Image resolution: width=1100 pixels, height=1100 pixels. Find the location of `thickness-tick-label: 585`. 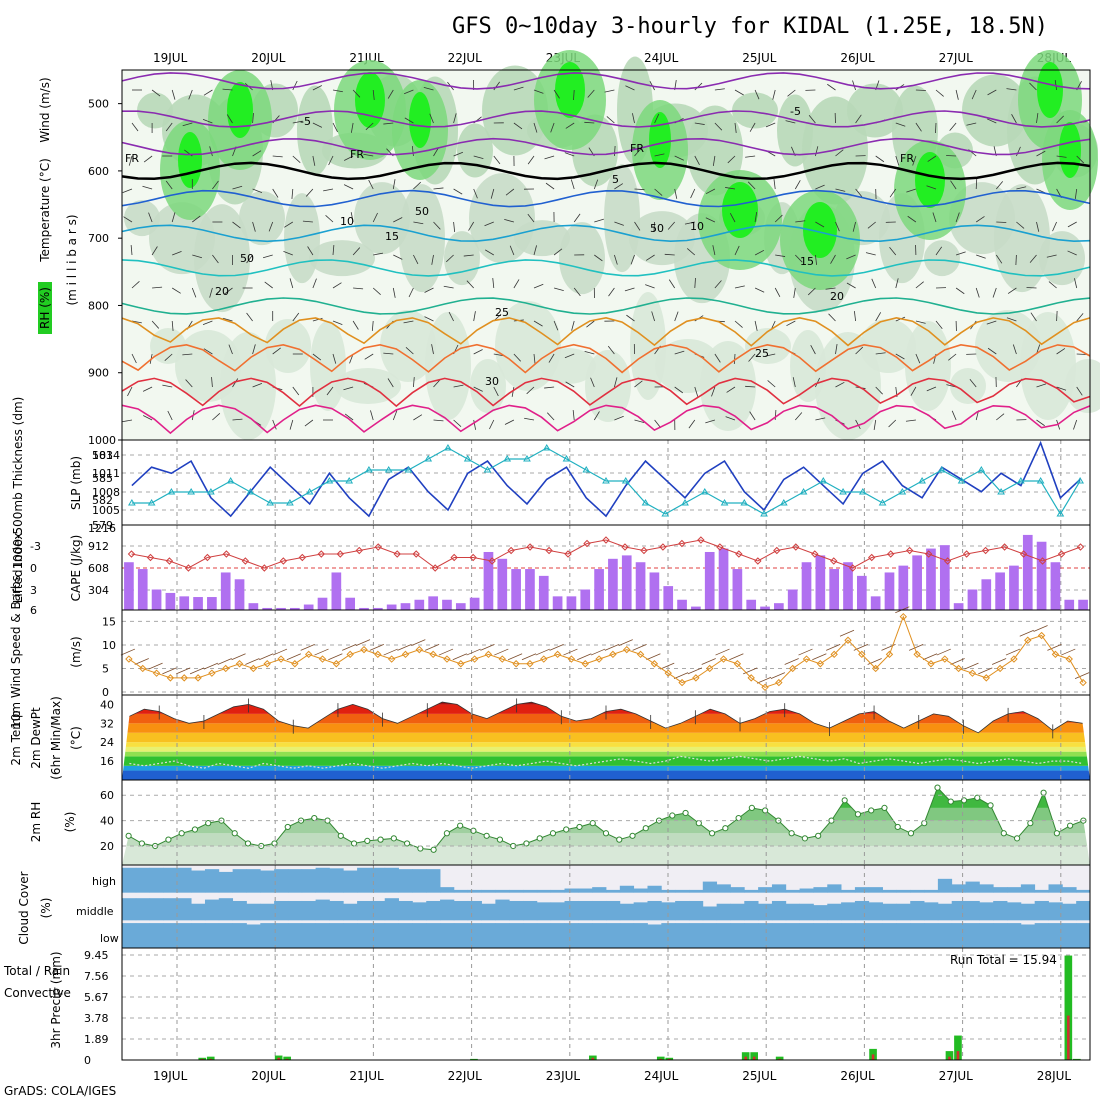

thickness-tick-label: 585 is located at coordinates (102, 478).